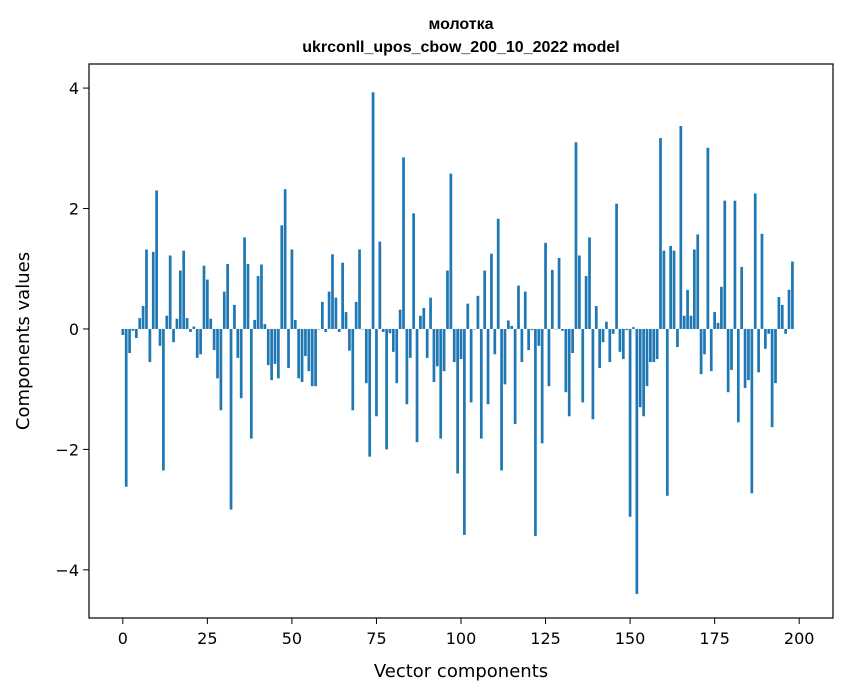 This screenshot has width=847, height=696. What do you see at coordinates (714, 638) in the screenshot?
I see `x-tick-label: 175` at bounding box center [714, 638].